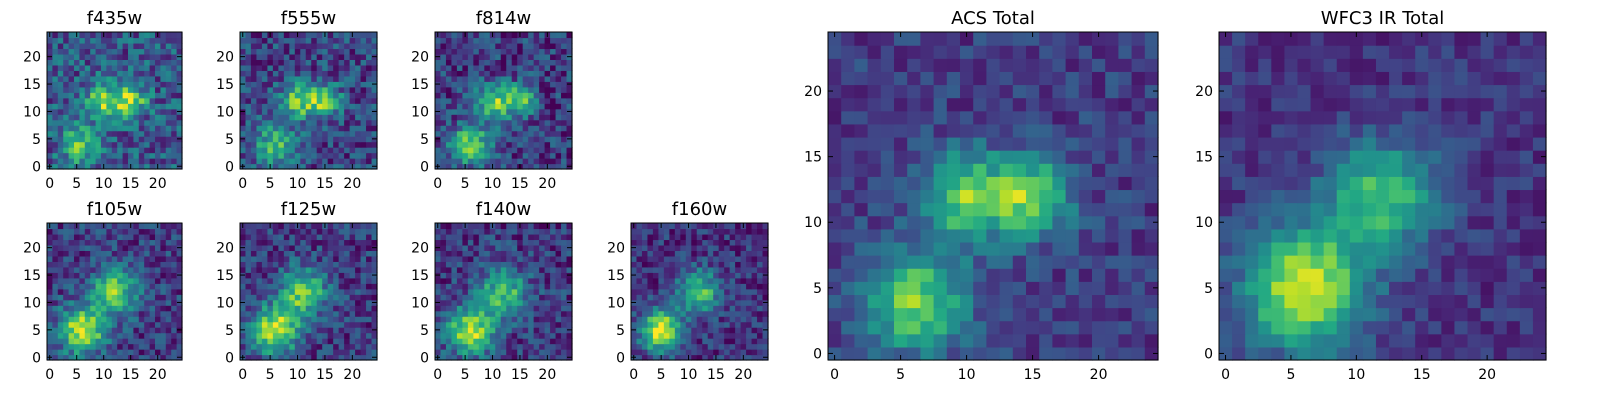  What do you see at coordinates (424, 140) in the screenshot?
I see `y-tick-label: 5` at bounding box center [424, 140].